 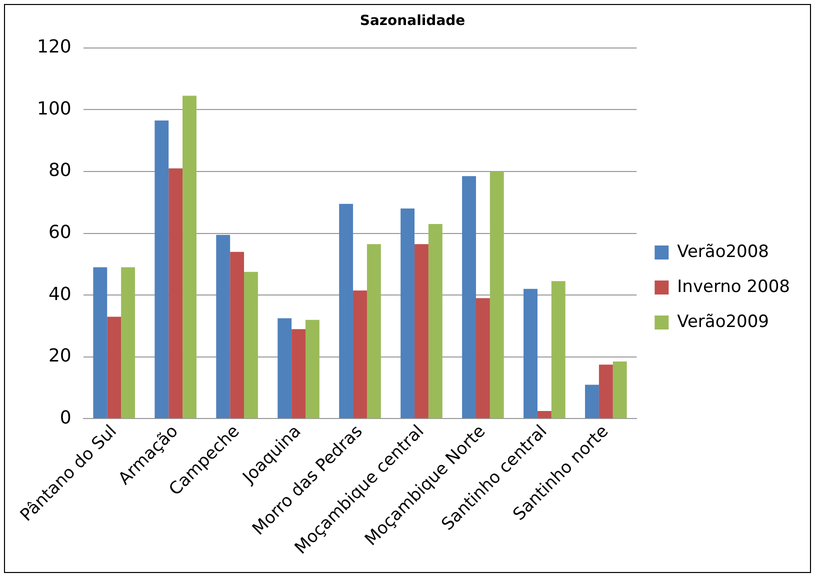 What do you see at coordinates (733, 286) in the screenshot?
I see `legend-label: Inverno 2008` at bounding box center [733, 286].